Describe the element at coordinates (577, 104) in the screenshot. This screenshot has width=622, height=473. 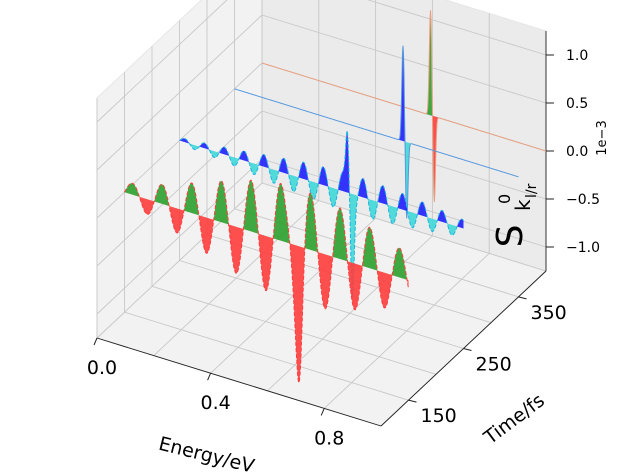
I see `z-tick-label: 0.5` at that location.